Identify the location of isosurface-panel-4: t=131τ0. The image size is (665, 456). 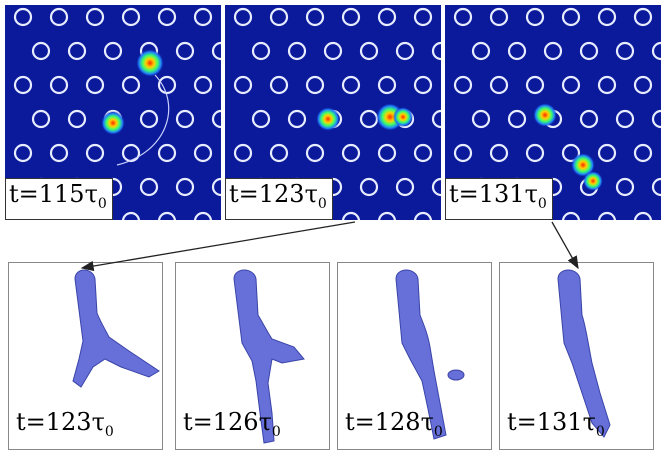
(576, 356).